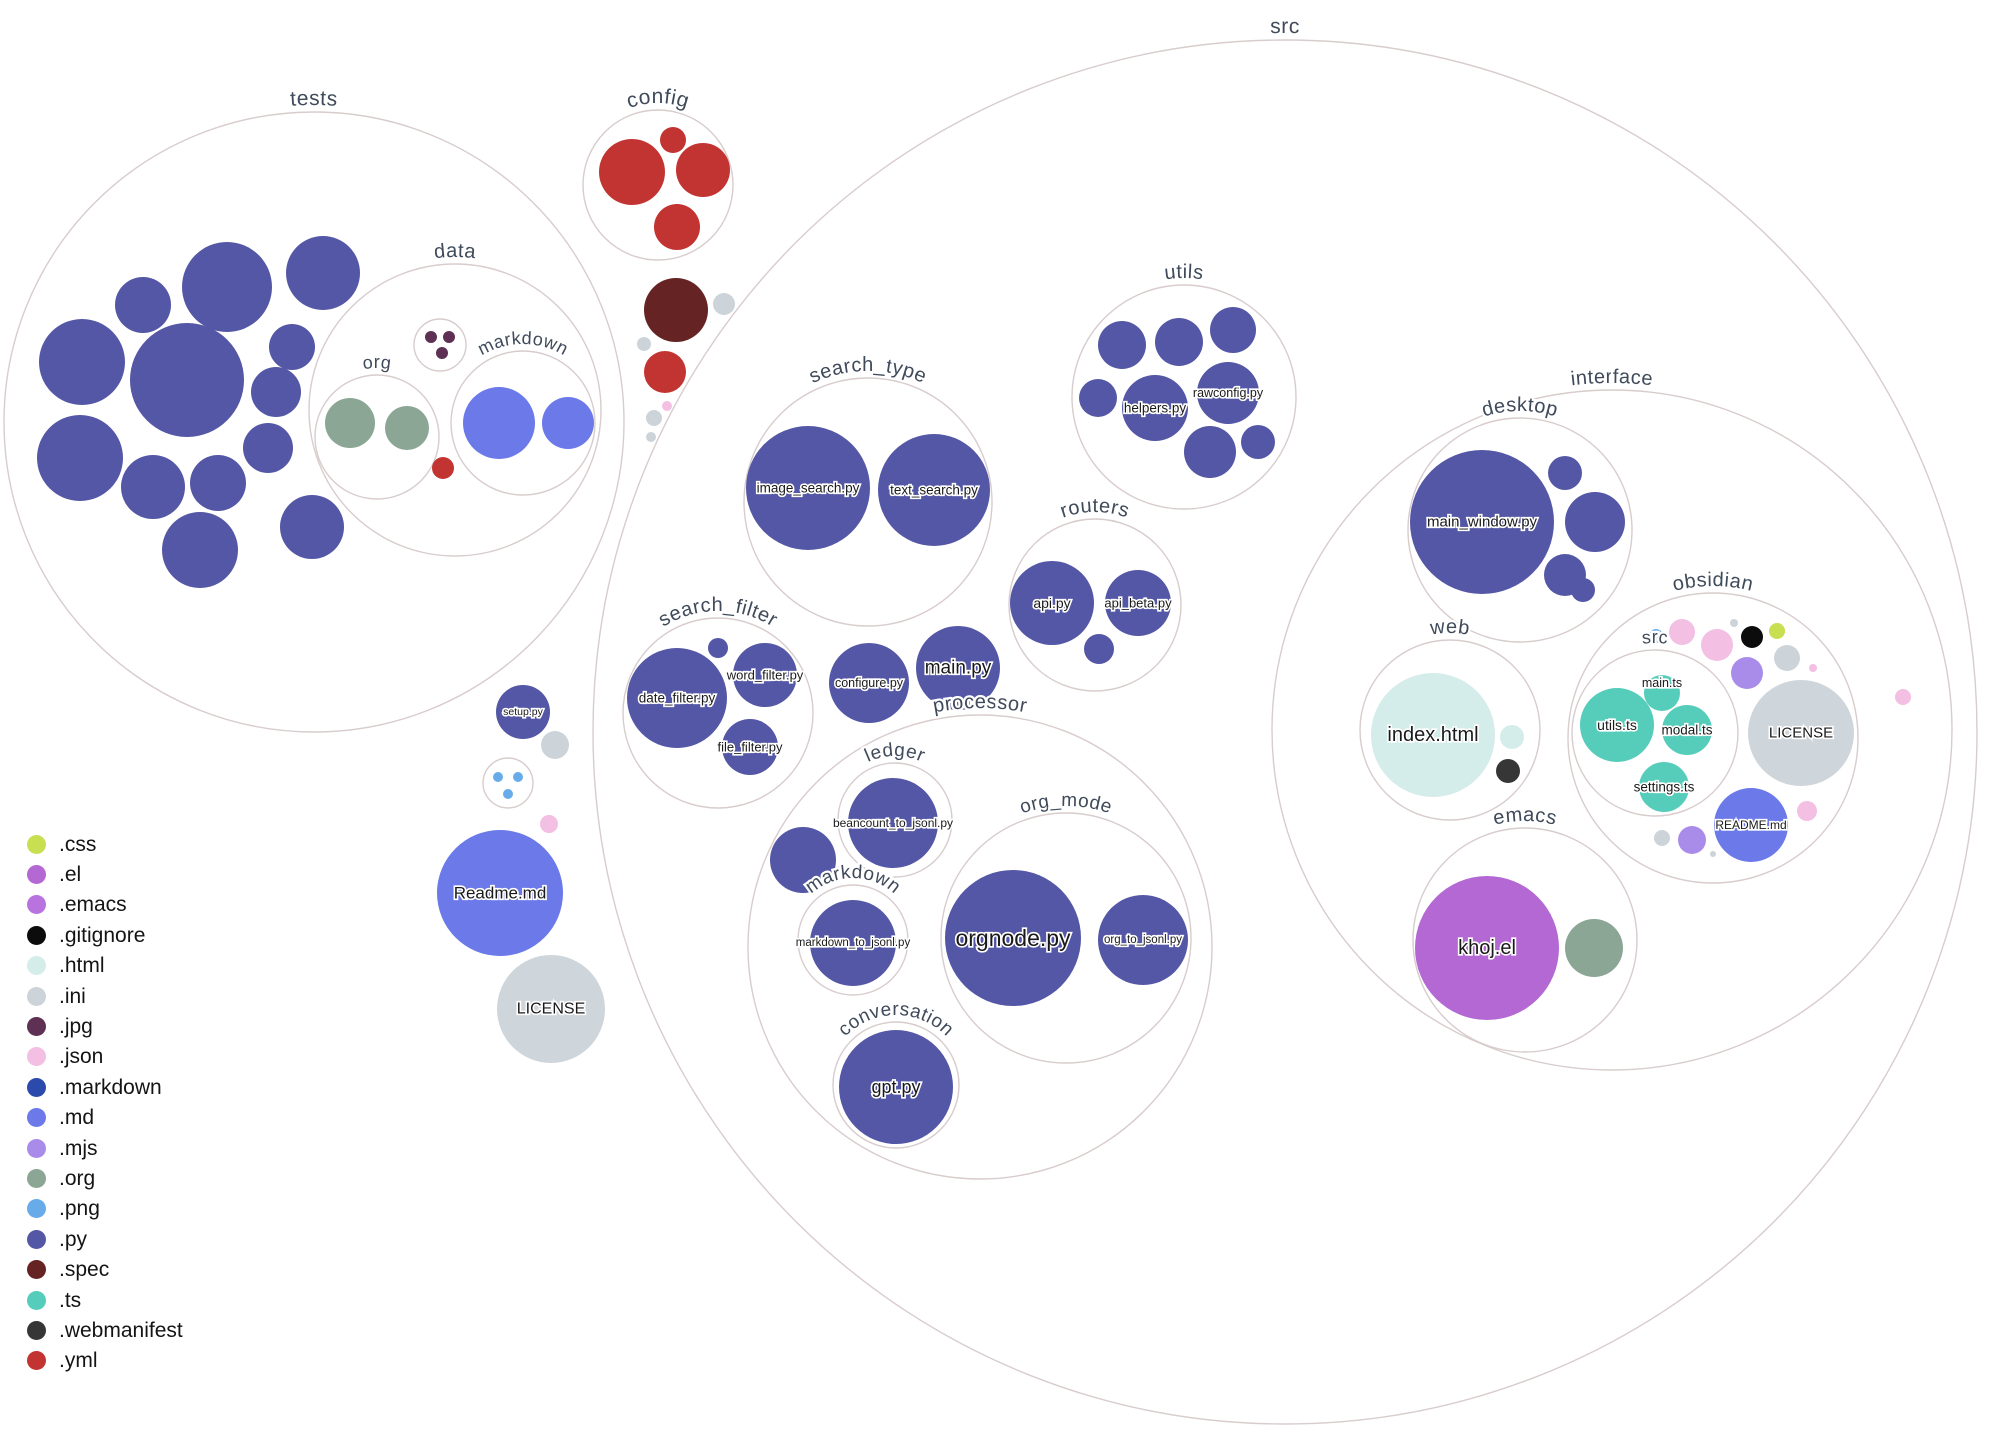 Image resolution: width=1995 pixels, height=1451 pixels. What do you see at coordinates (869, 683) in the screenshot?
I see `file-configure-py-circle` at bounding box center [869, 683].